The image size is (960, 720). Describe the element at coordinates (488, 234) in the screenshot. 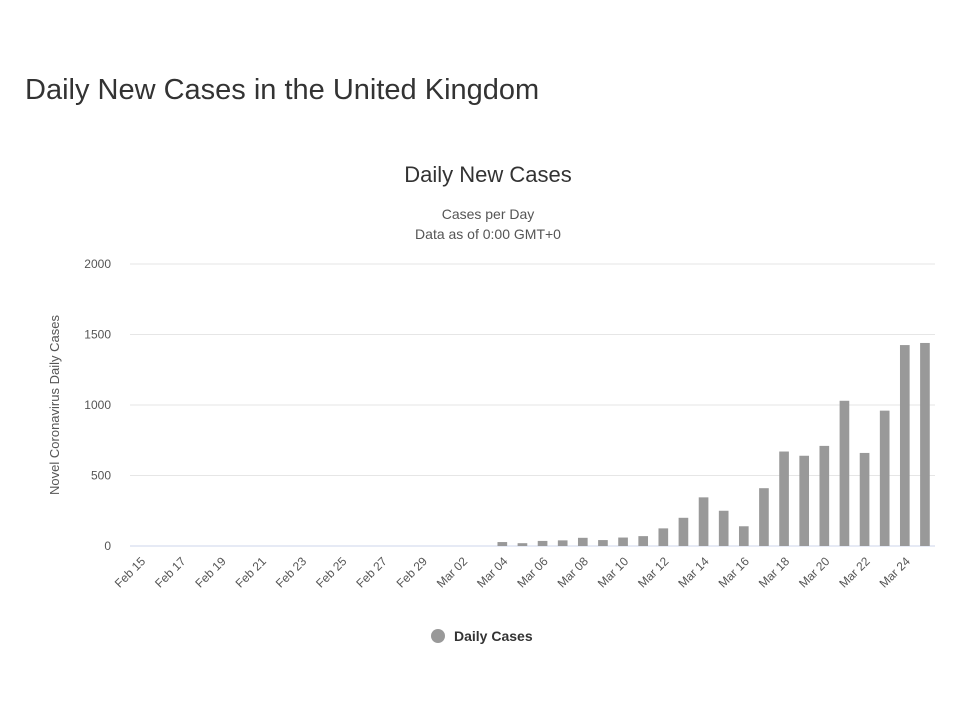

I see `chart-subtitle-line-2: Data as of 0:00 GMT+0` at that location.